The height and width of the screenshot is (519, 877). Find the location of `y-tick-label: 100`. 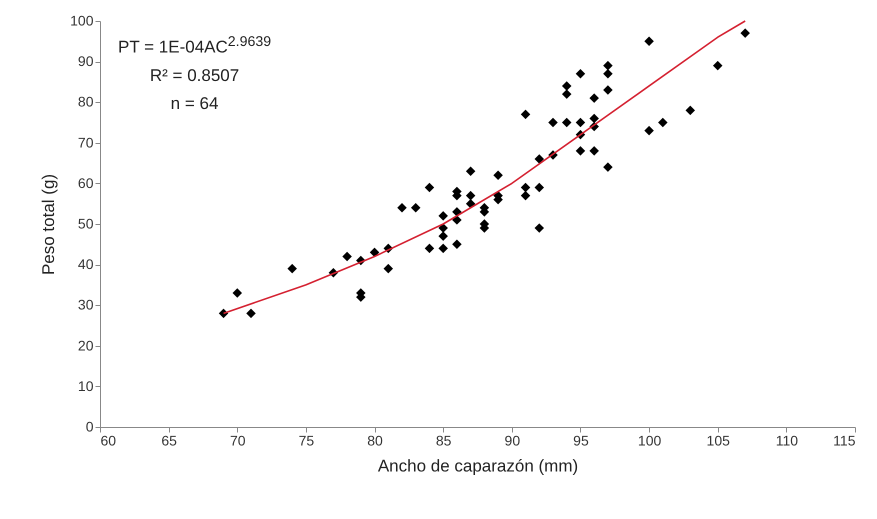

y-tick-label: 100 is located at coordinates (82, 20).